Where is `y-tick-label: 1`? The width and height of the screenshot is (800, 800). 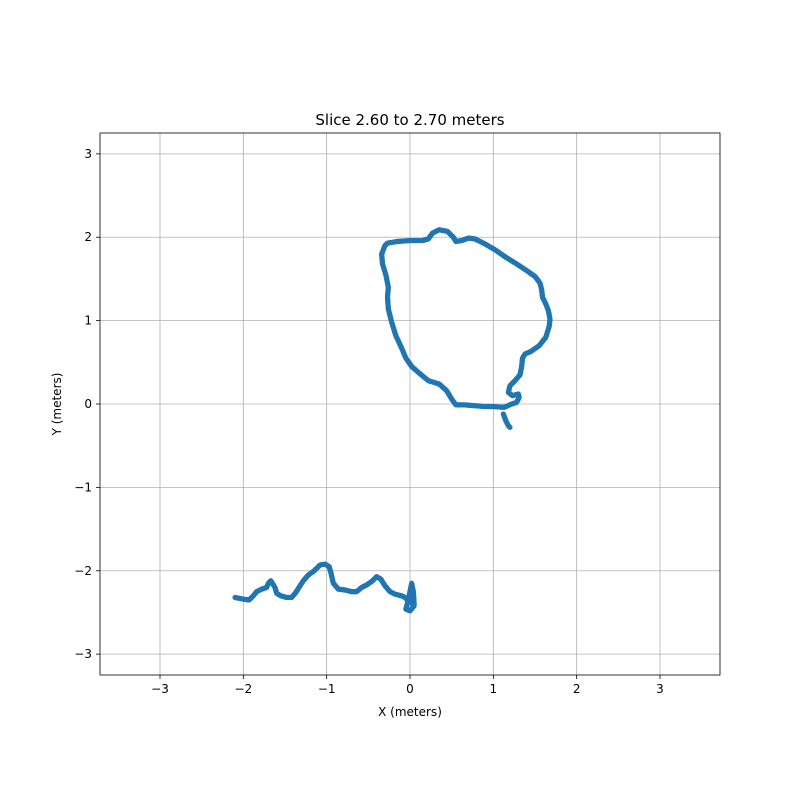
y-tick-label: 1 is located at coordinates (88, 321).